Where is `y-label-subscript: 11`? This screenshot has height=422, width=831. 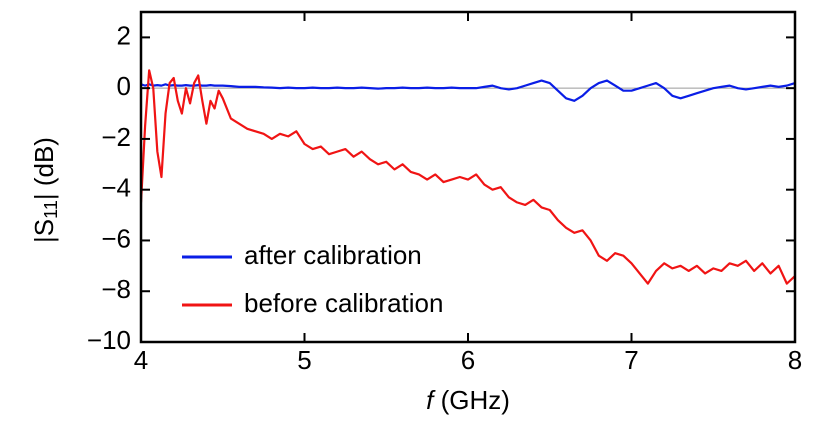
y-label-subscript: 11 is located at coordinates (51, 209).